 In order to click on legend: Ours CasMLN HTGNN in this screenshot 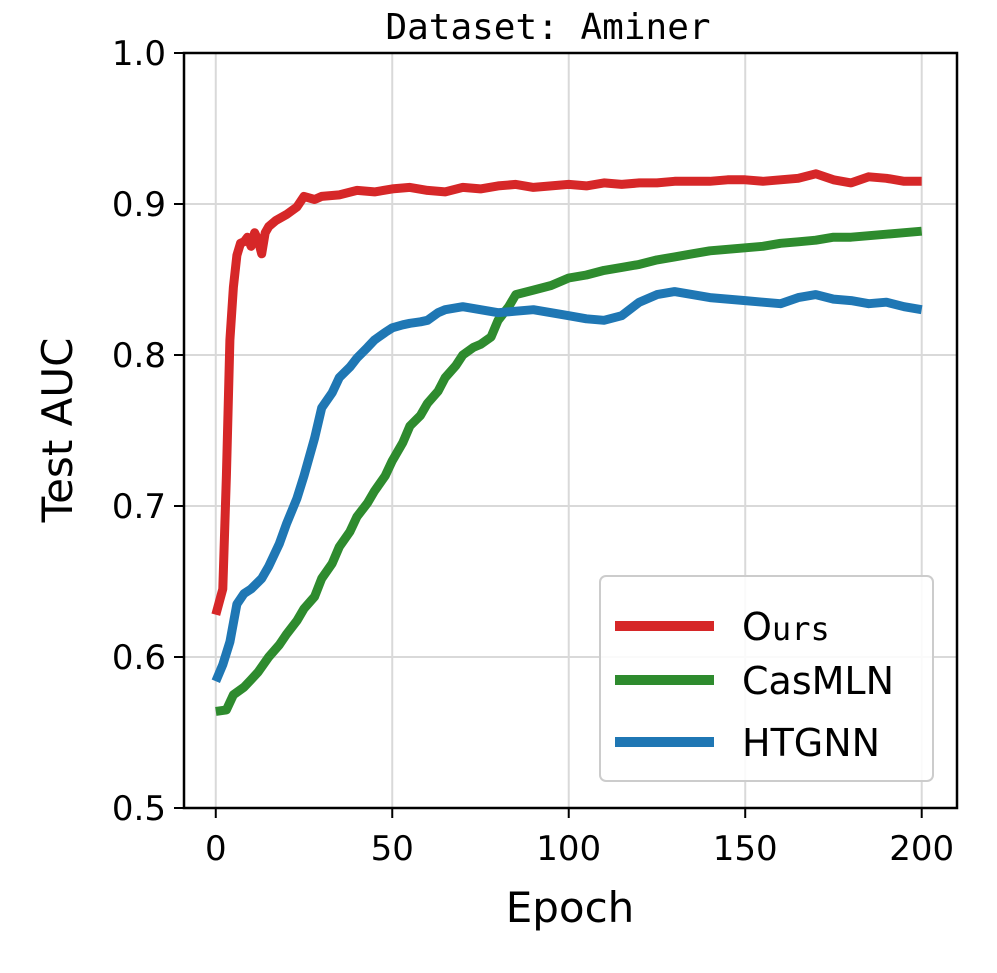, I will do `click(766, 678)`.